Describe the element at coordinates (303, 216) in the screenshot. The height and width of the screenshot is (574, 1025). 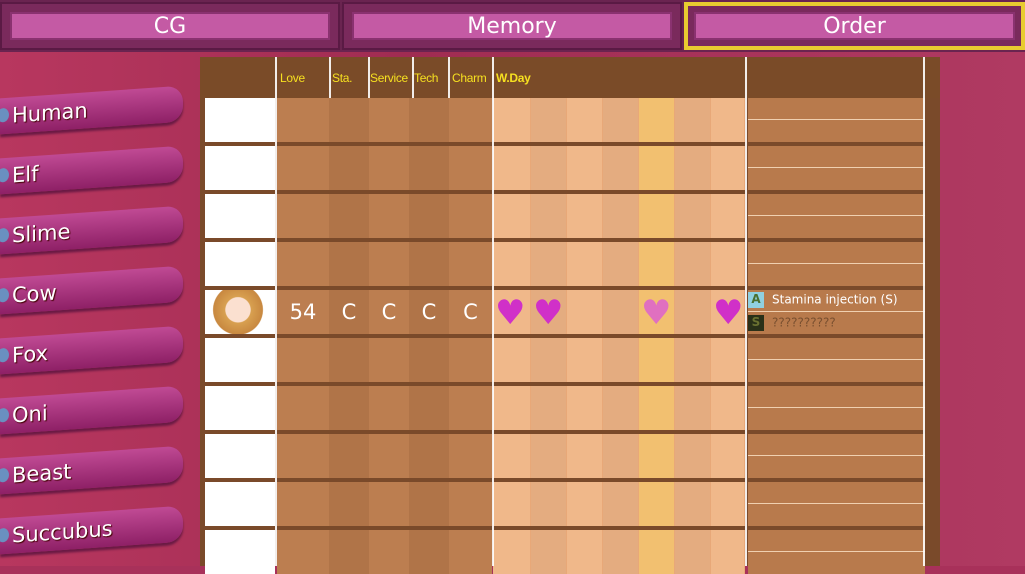
I see `stat-love-cell` at that location.